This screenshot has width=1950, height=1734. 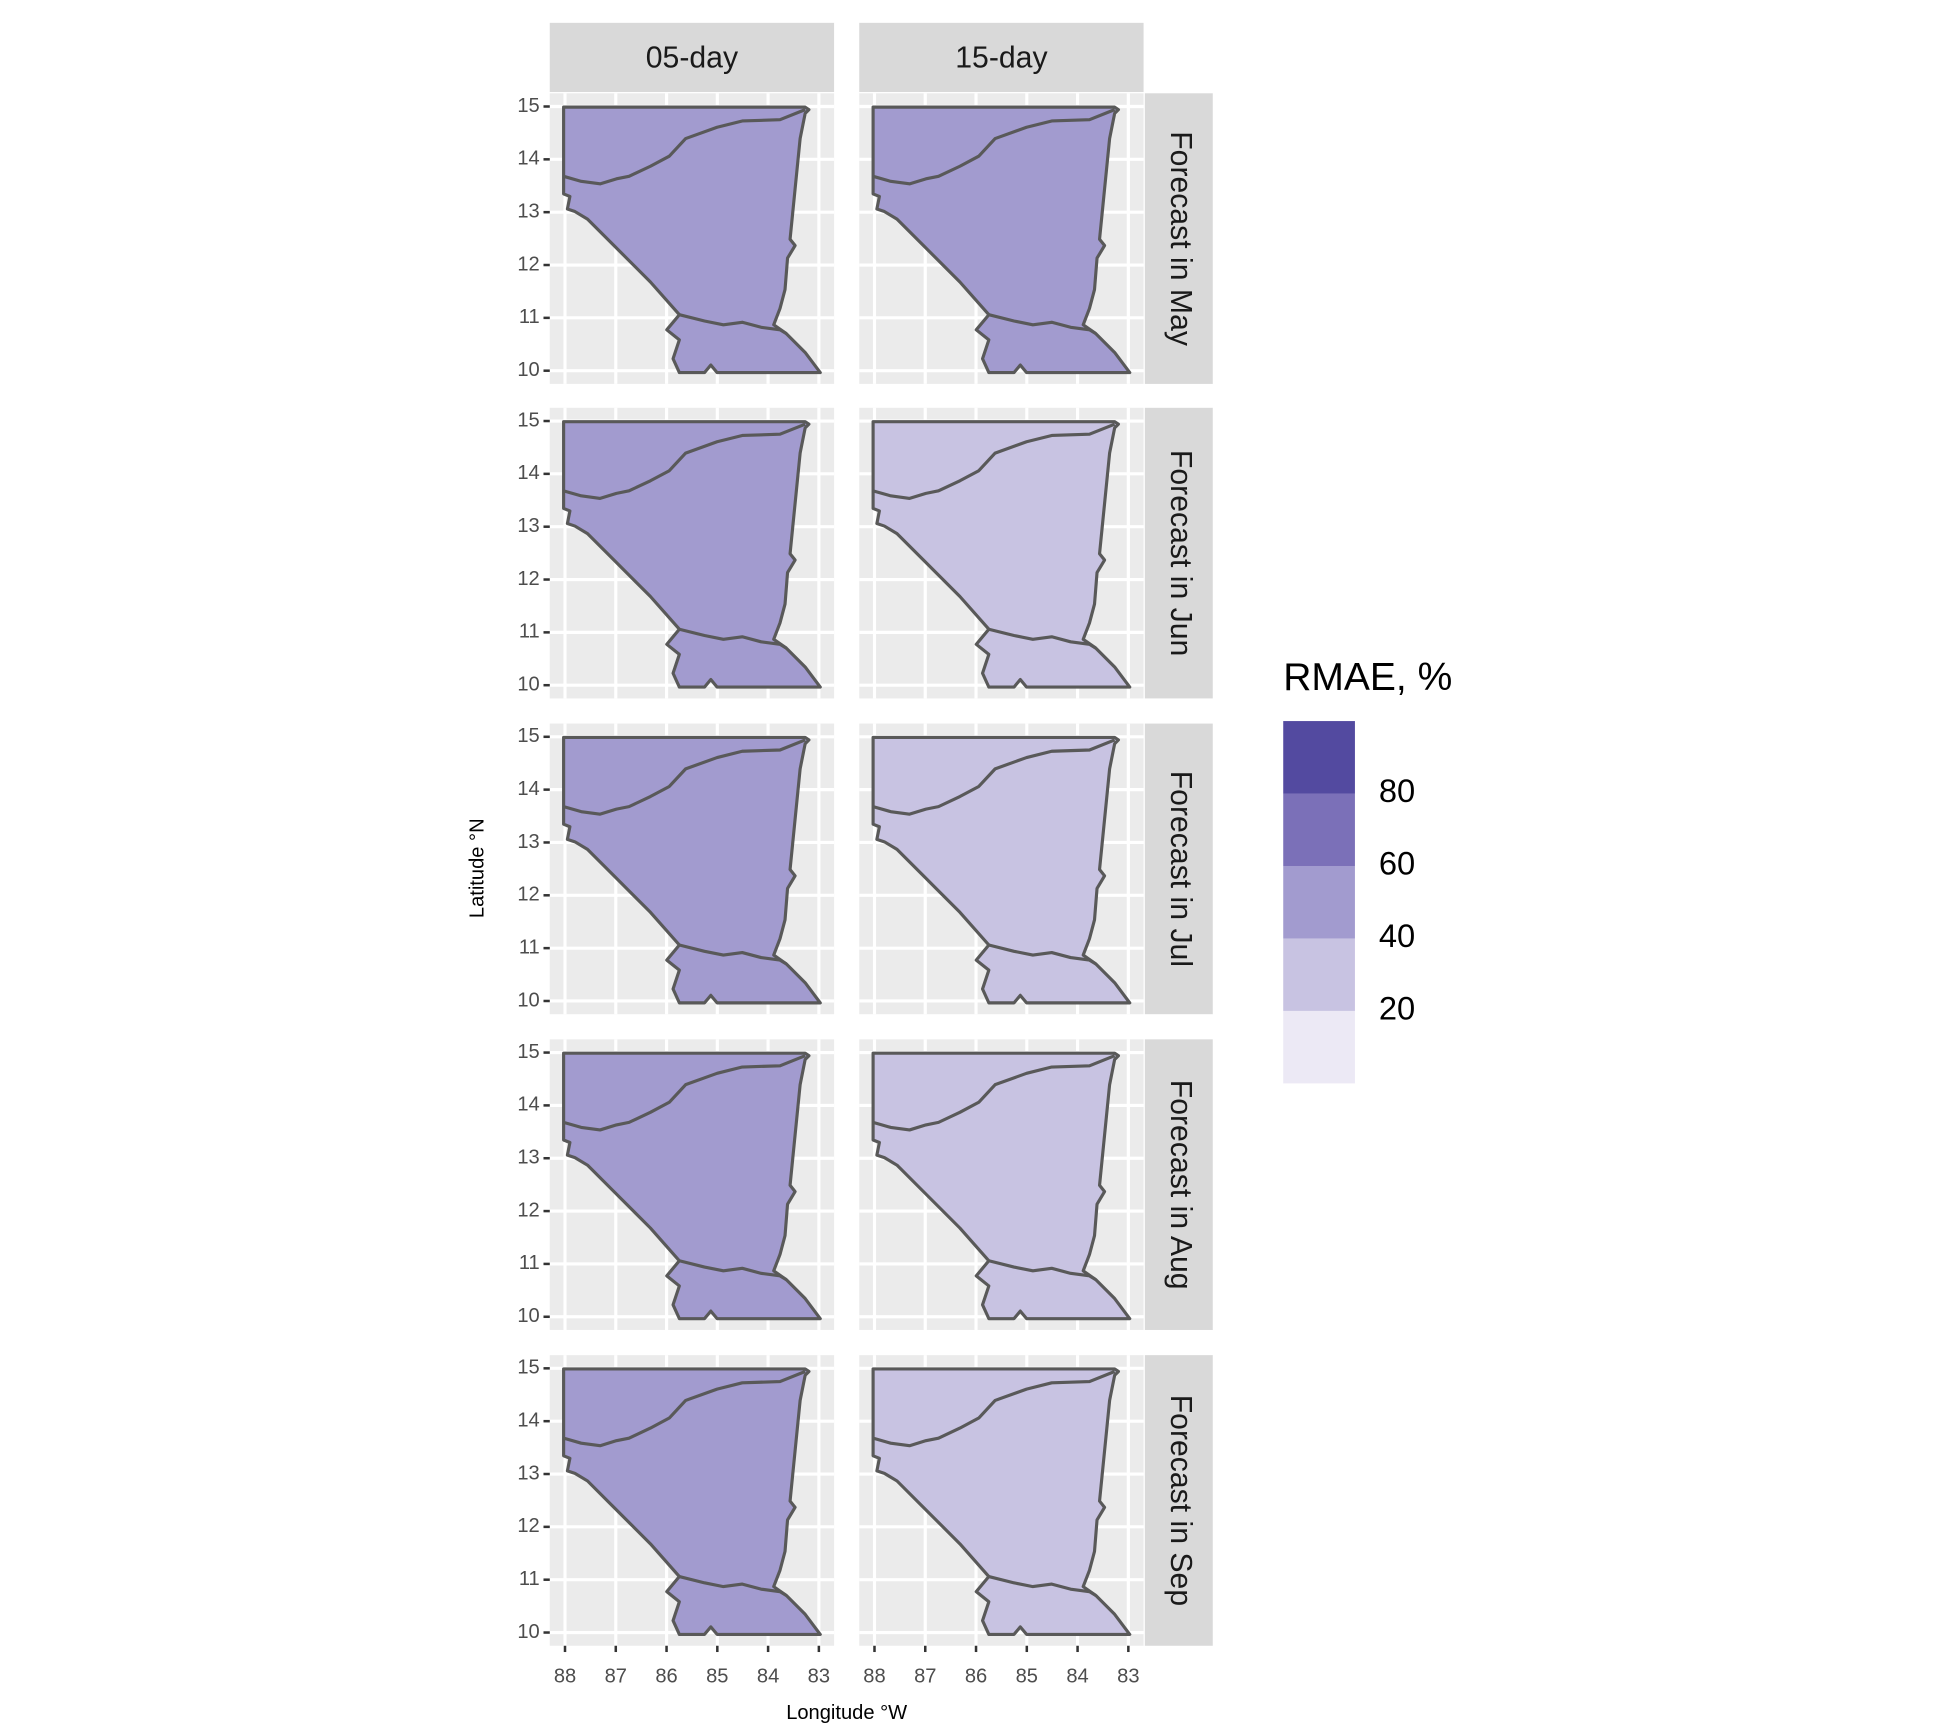 I want to click on row-label: Forecast in May, so click(x=1180, y=239).